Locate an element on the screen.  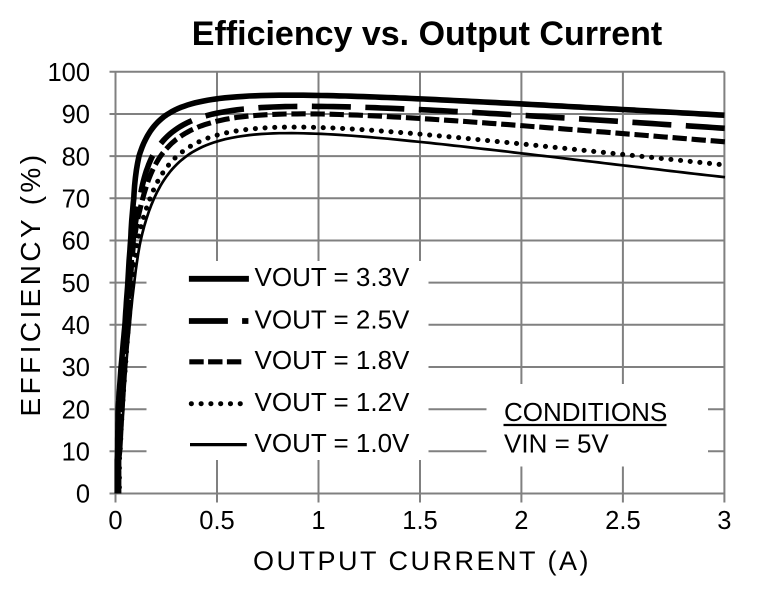
svg-text: 1 is located at coordinates (318, 521).